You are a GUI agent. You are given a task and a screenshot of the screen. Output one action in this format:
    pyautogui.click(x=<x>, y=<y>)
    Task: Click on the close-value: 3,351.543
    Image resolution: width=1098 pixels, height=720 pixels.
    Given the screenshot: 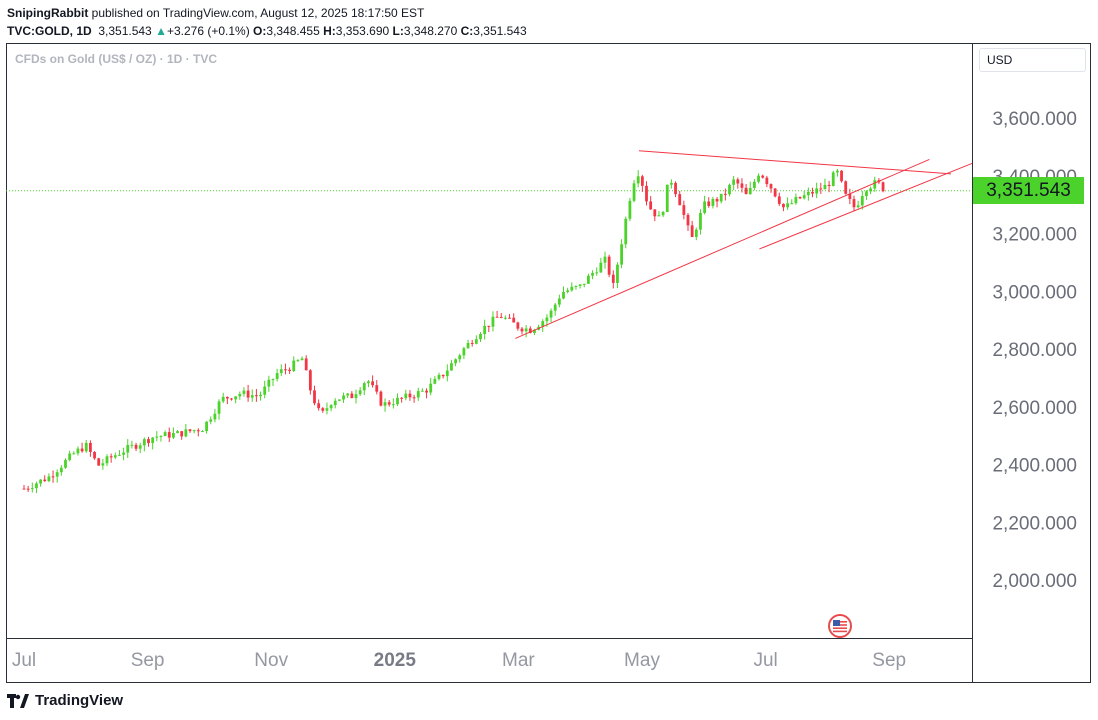 What is the action you would take?
    pyautogui.click(x=500, y=31)
    